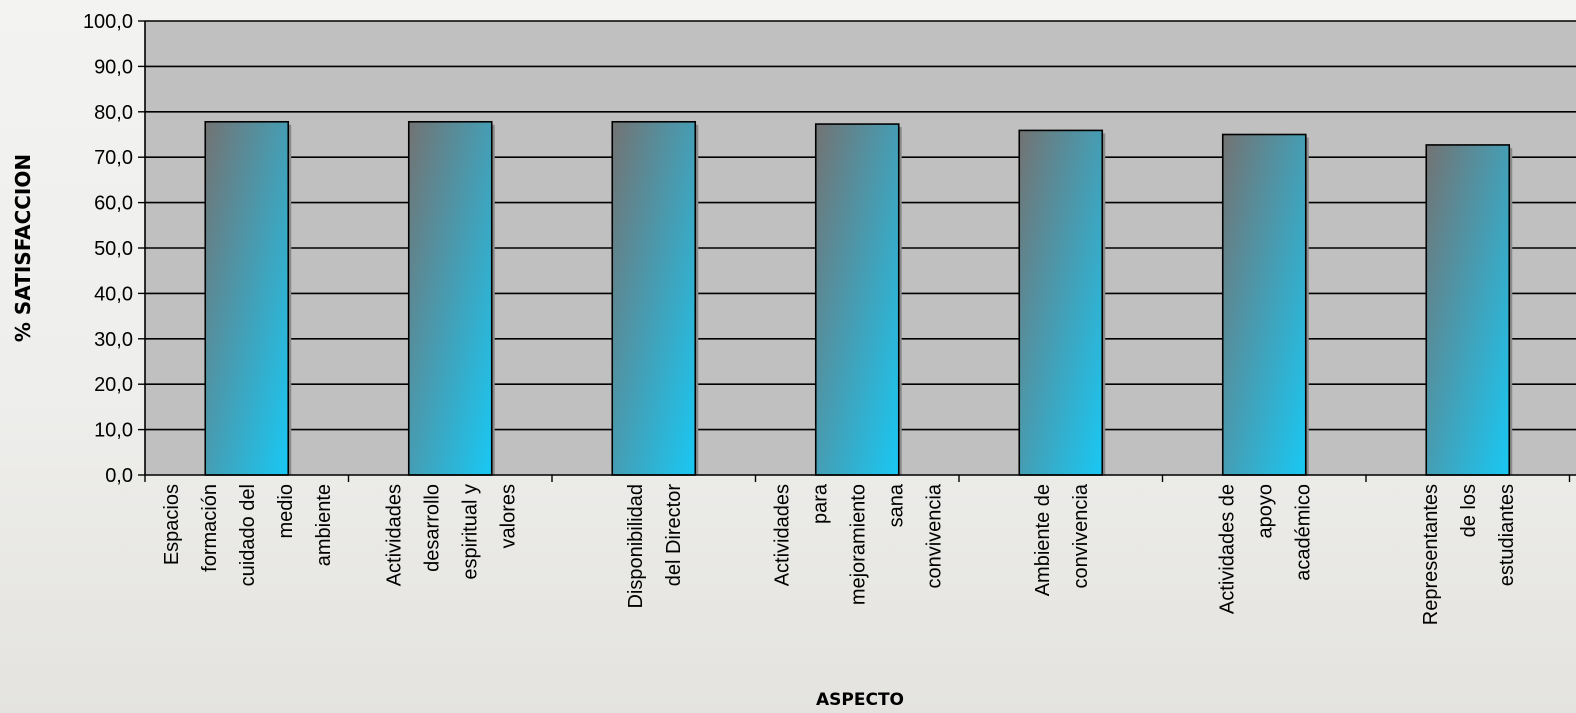 This screenshot has width=1576, height=713. I want to click on x-category-label-line: ambiente, so click(324, 525).